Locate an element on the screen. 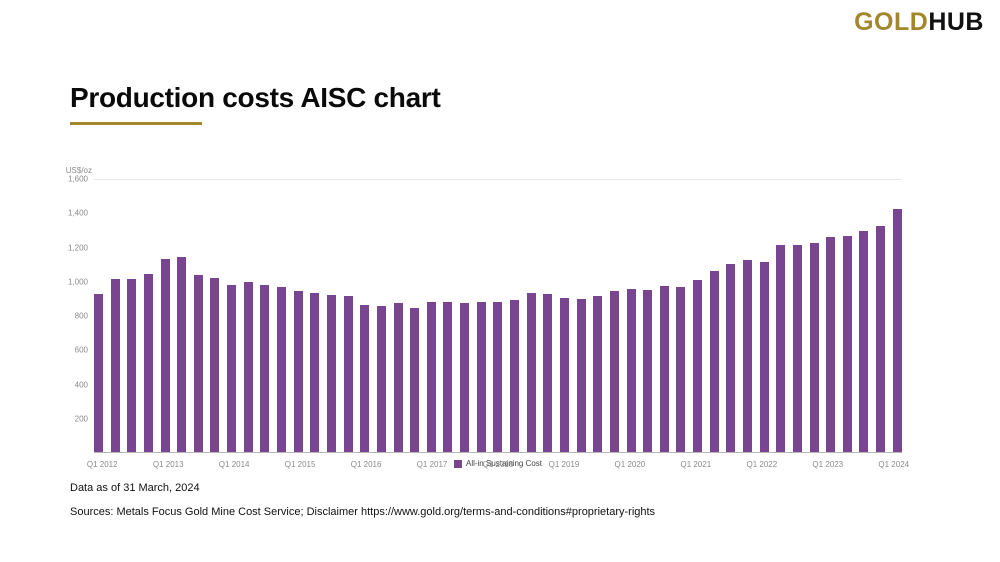 This screenshot has height=562, width=1000. legend-swatch is located at coordinates (457, 463).